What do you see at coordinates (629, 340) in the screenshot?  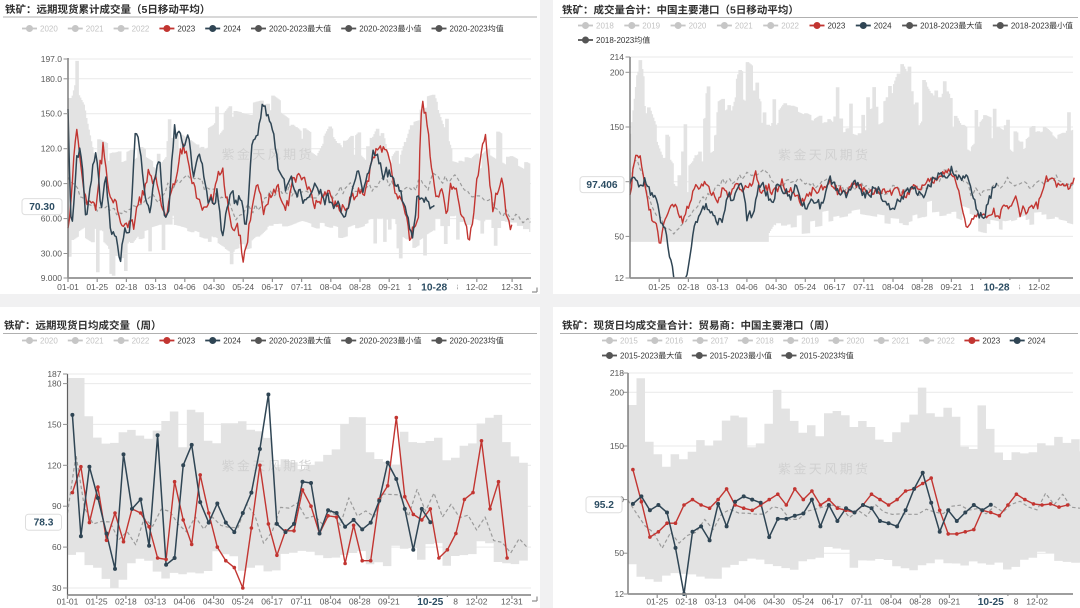 I see `svg-text: 2015` at bounding box center [629, 340].